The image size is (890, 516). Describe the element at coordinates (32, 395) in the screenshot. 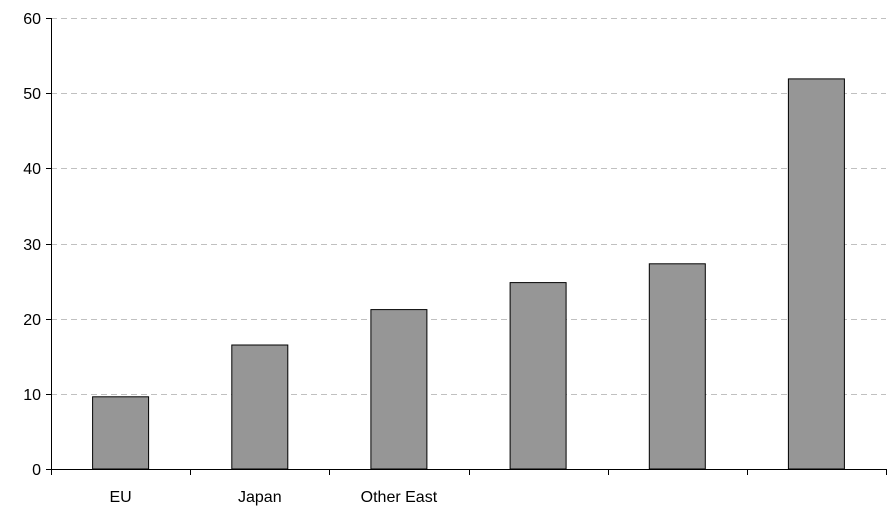

I see `y-tick-label: 10` at that location.